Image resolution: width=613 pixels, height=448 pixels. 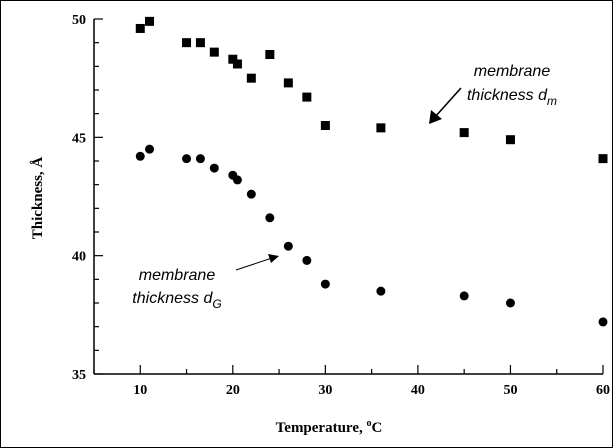 I want to click on annotation-dm-text: thickness d, so click(x=507, y=95).